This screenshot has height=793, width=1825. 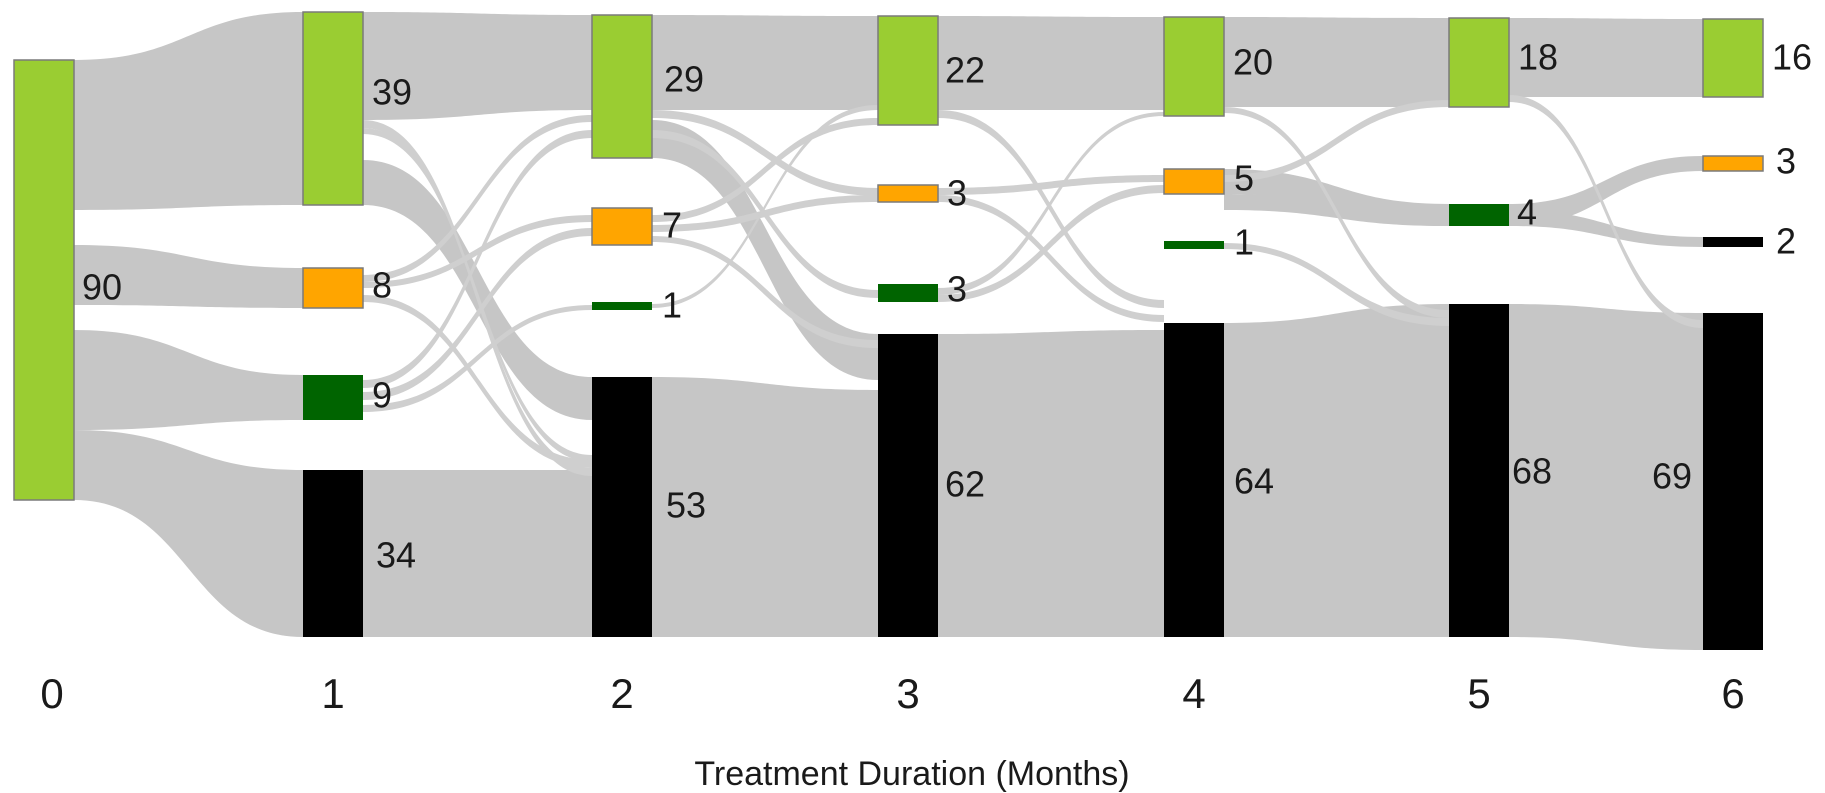 What do you see at coordinates (1253, 62) in the screenshot?
I see `node-label-4-0: 20` at bounding box center [1253, 62].